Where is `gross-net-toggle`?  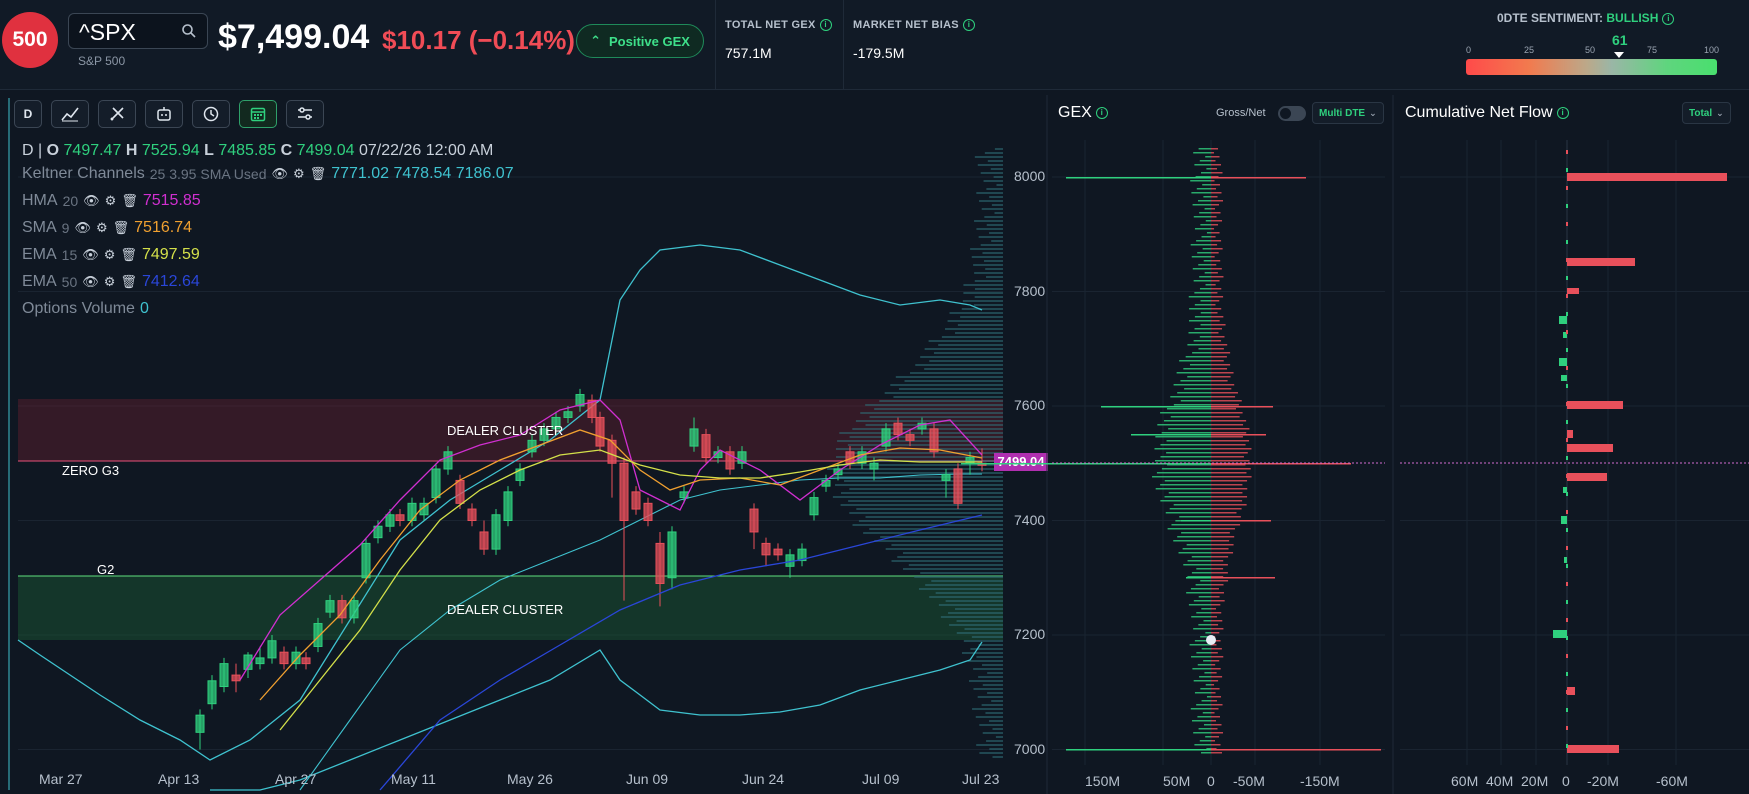 gross-net-toggle is located at coordinates (1292, 113).